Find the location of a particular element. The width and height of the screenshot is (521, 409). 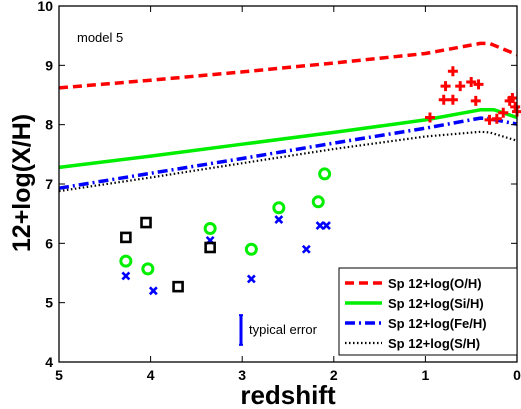

x-tick-label-3: 3 is located at coordinates (242, 375).